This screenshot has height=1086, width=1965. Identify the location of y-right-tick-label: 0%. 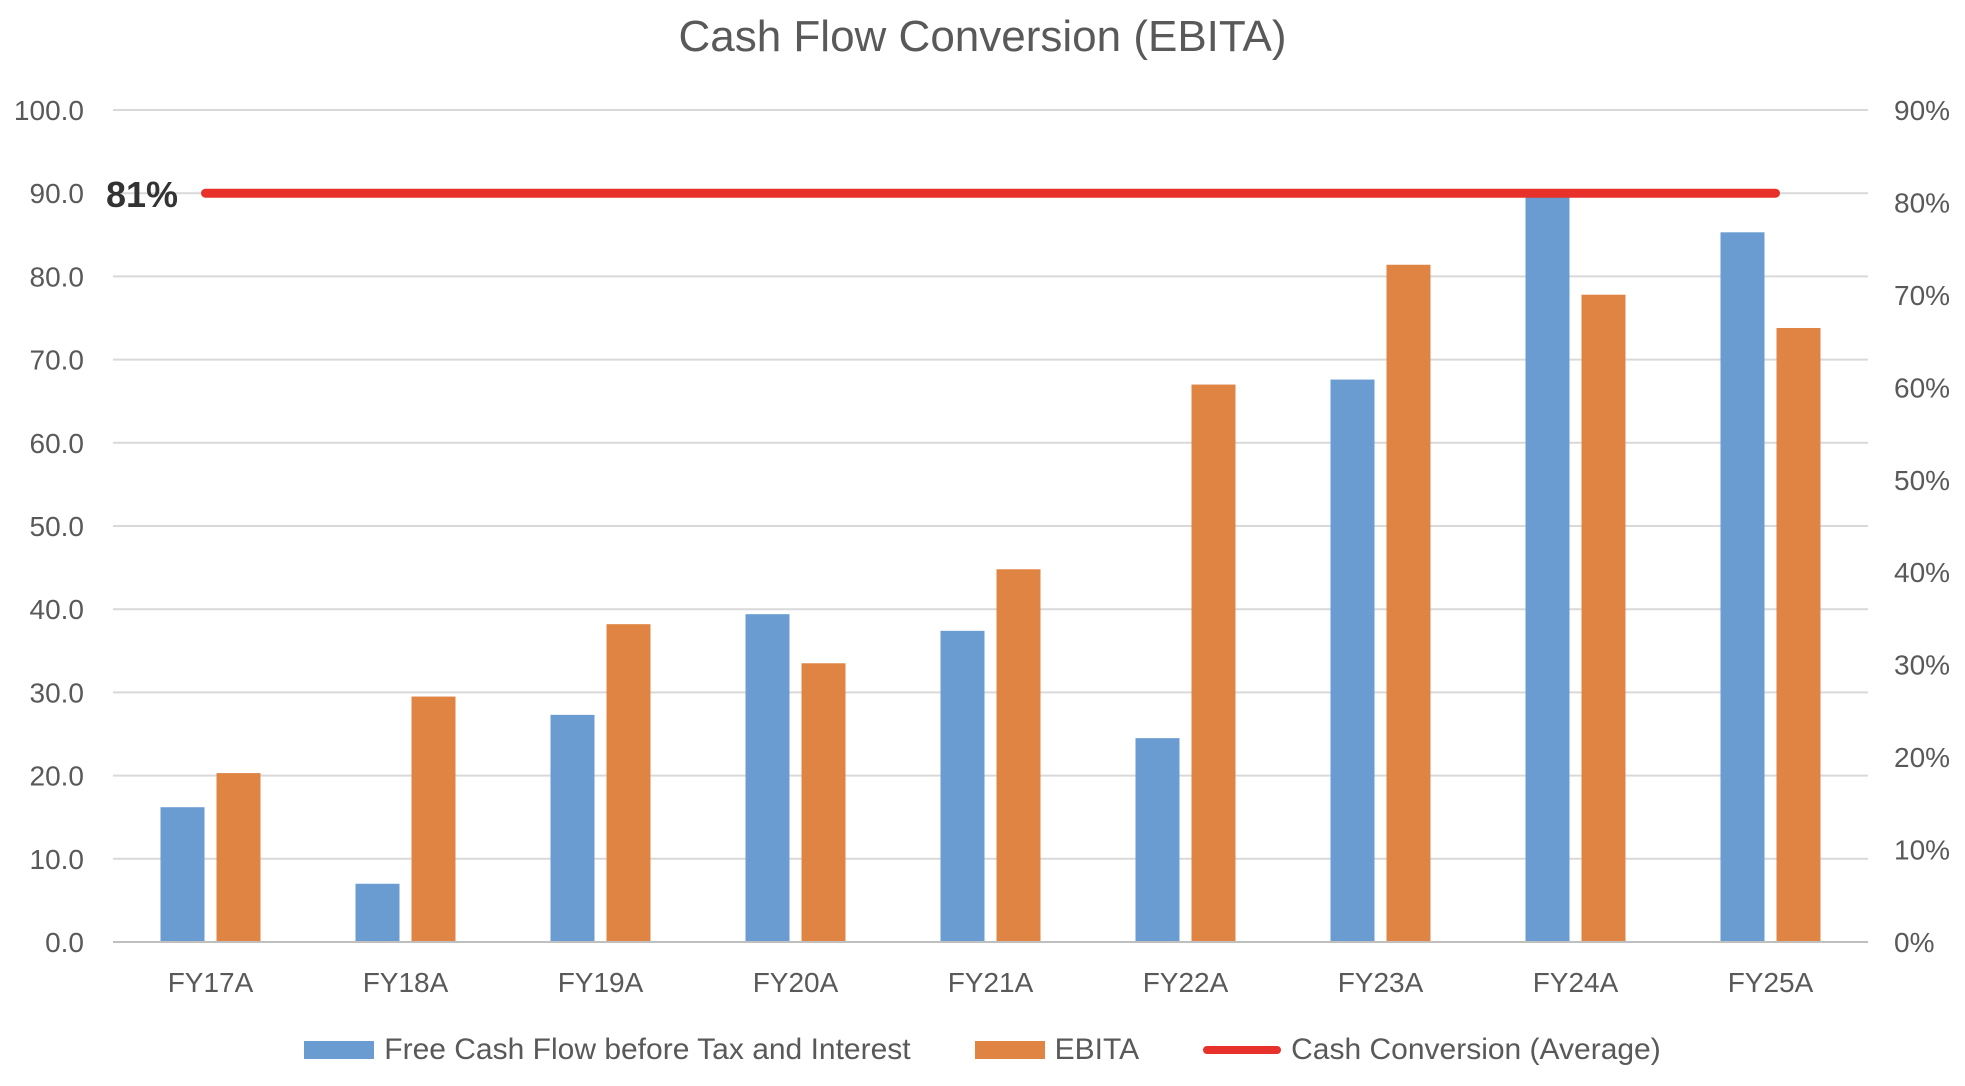
(1914, 942).